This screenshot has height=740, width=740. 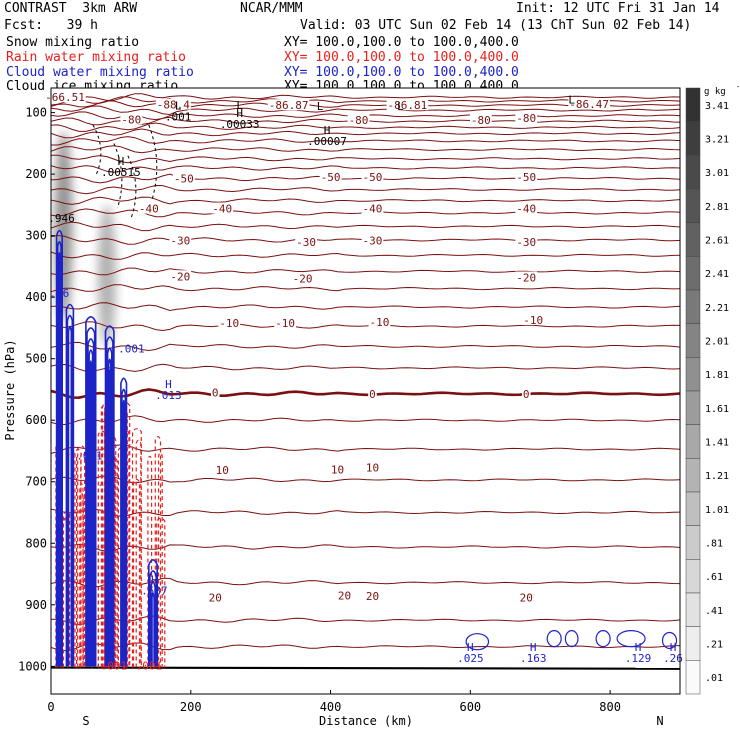 What do you see at coordinates (191, 707) in the screenshot?
I see `x-tick-label-1: 200` at bounding box center [191, 707].